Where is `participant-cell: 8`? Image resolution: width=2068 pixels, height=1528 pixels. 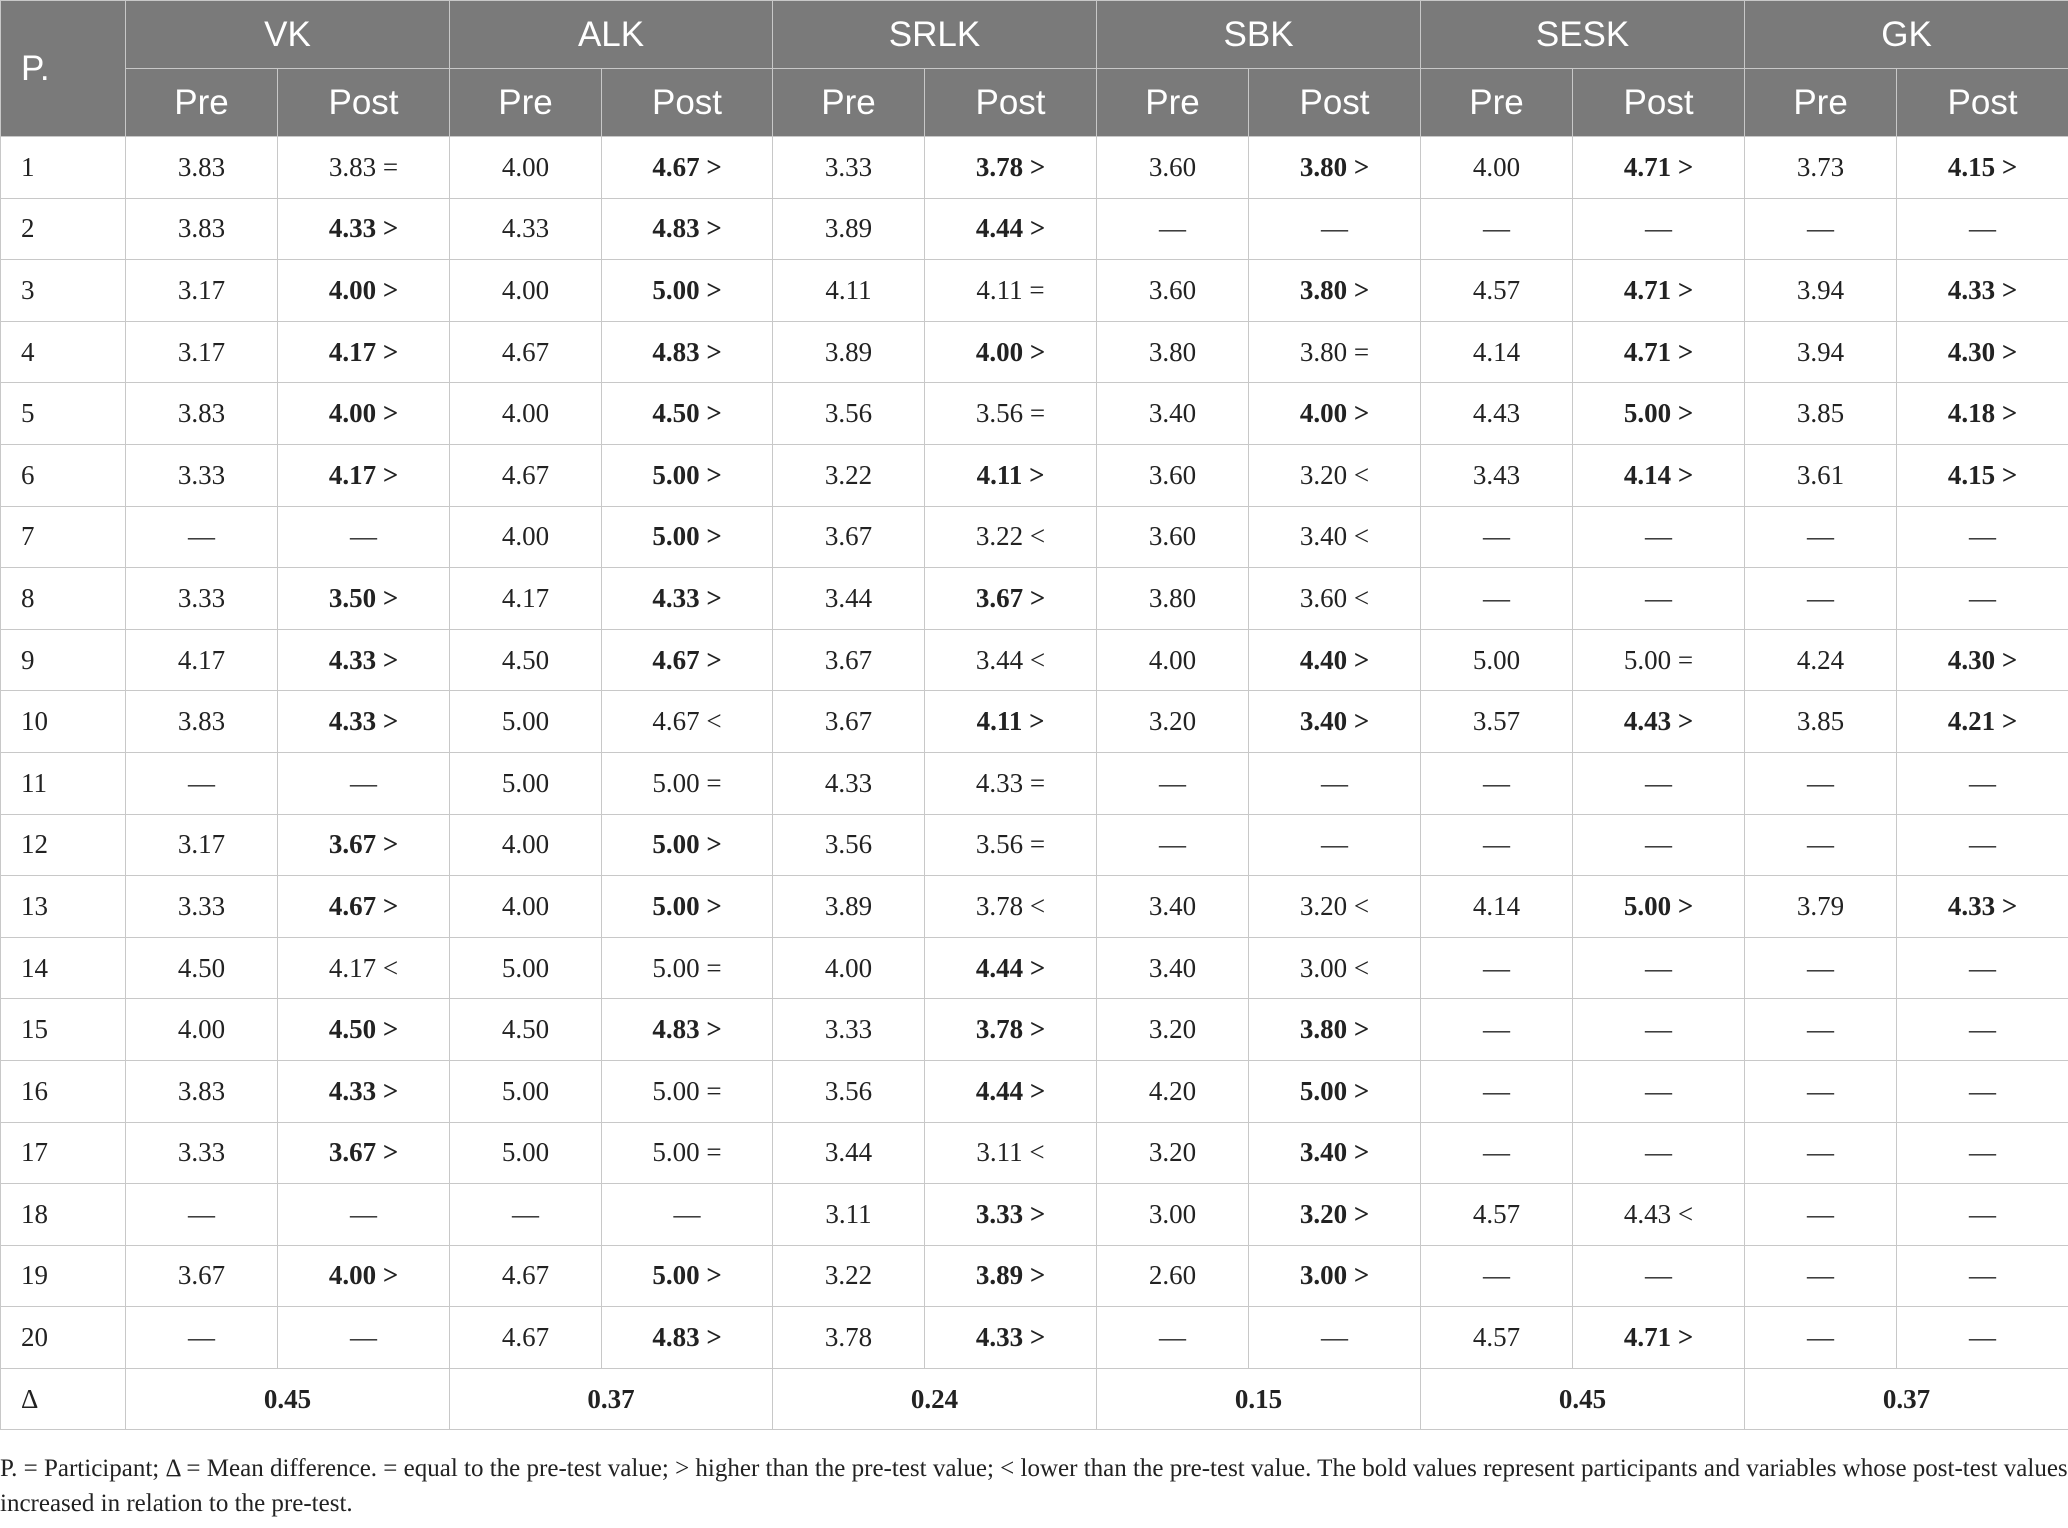 participant-cell: 8 is located at coordinates (63, 598).